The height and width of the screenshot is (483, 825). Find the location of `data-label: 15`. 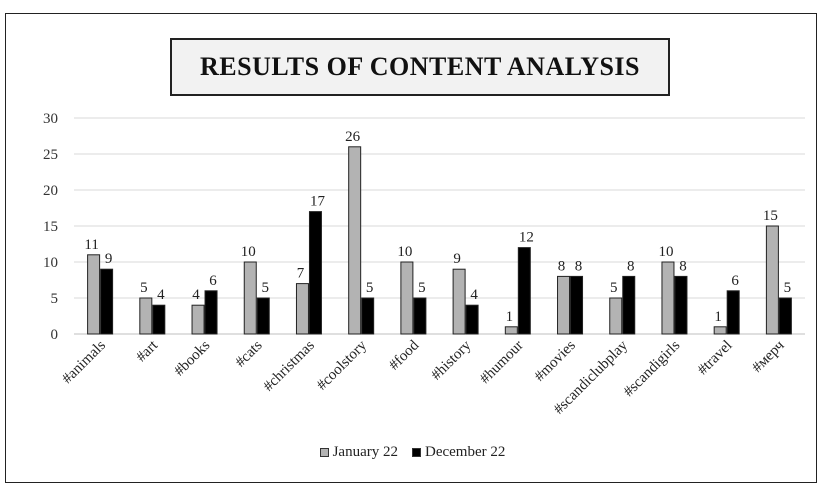

data-label: 15 is located at coordinates (770, 216).